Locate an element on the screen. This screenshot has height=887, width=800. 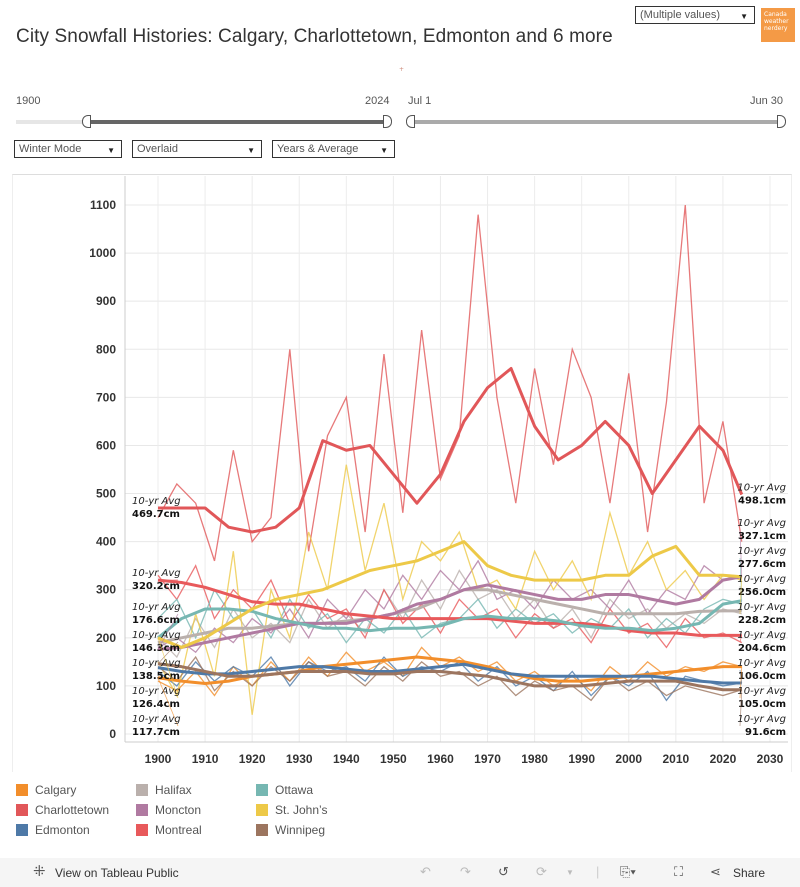
mode-value: Winter Mode is located at coordinates (50, 149).